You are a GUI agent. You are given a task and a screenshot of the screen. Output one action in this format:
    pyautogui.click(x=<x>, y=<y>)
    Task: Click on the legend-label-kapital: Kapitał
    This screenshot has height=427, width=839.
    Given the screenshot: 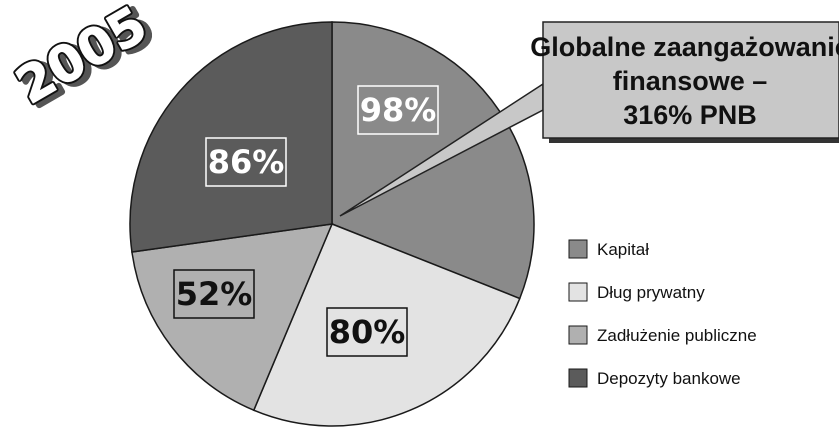 What is the action you would take?
    pyautogui.click(x=623, y=249)
    